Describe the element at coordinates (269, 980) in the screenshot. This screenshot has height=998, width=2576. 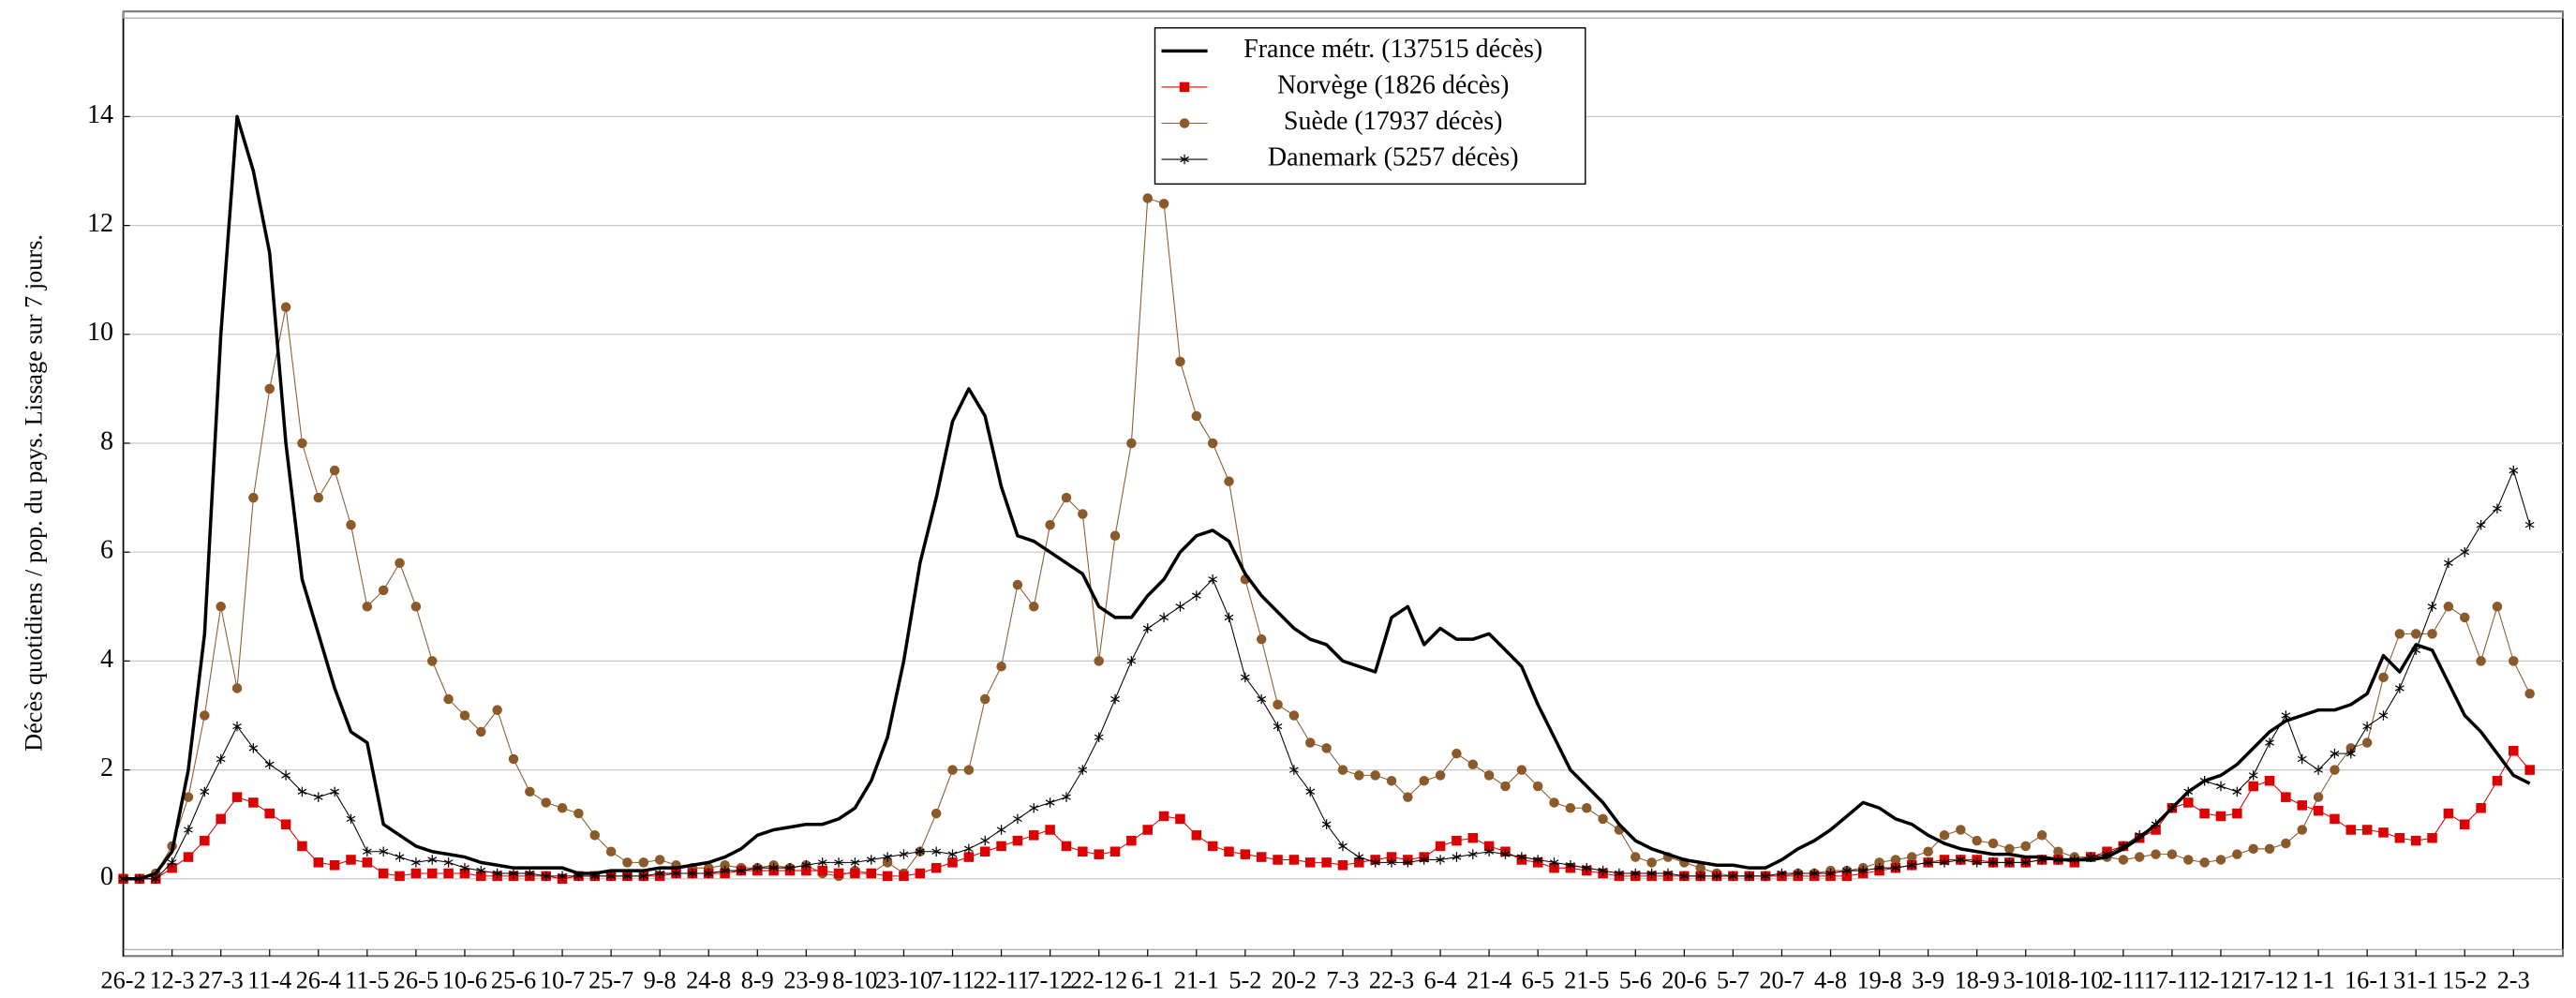
I see `x-tick-label: 11-4` at that location.